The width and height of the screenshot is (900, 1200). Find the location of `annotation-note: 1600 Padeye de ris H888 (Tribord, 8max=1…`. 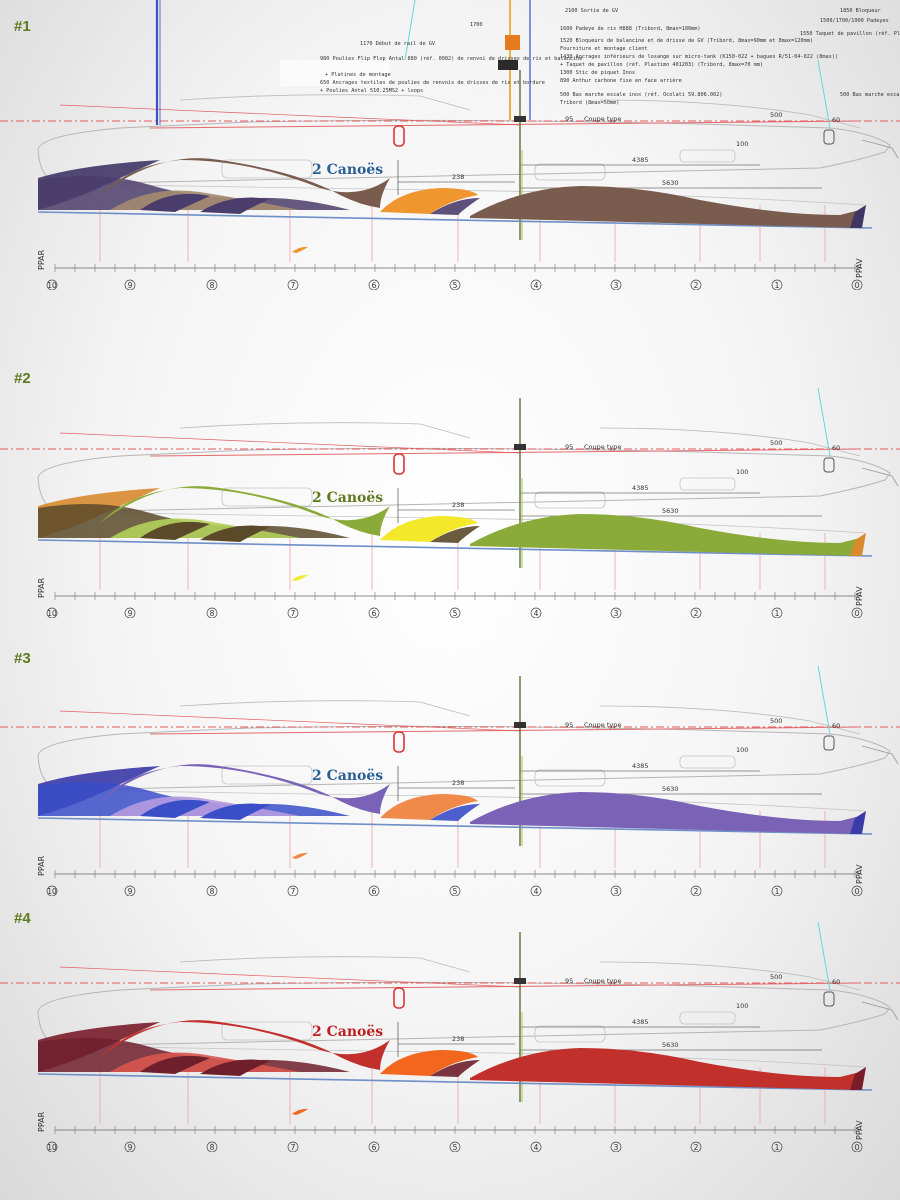

annotation-note: 1600 Padeye de ris H888 (Tribord, 8max=1… is located at coordinates (630, 29).